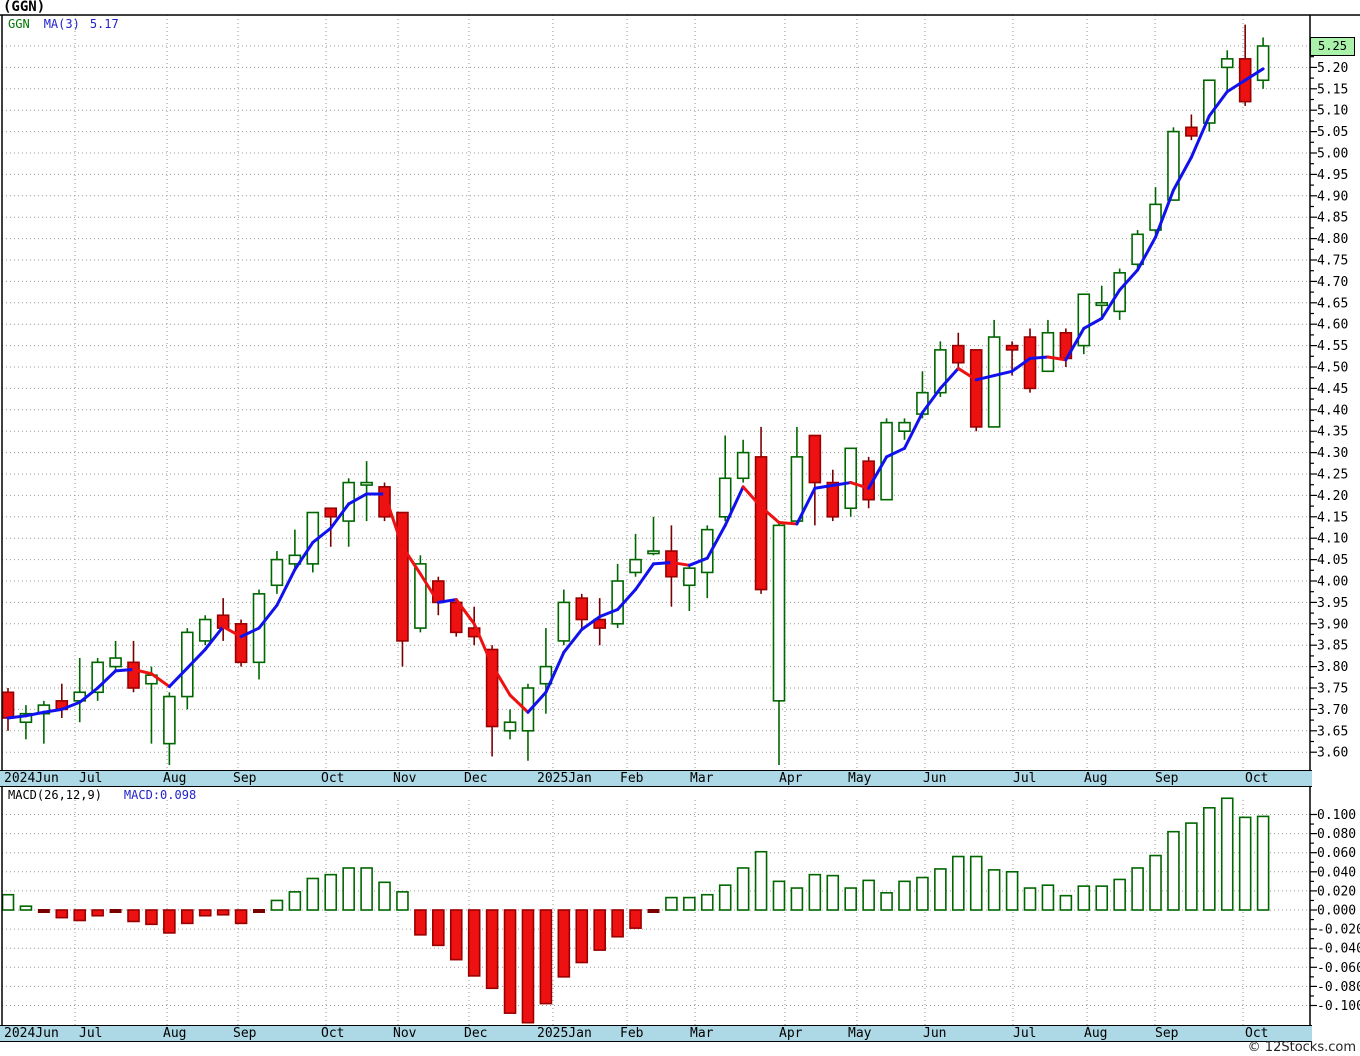 The image size is (1360, 1056). Describe the element at coordinates (175, 1033) in the screenshot. I see `month-label: Aug` at that location.